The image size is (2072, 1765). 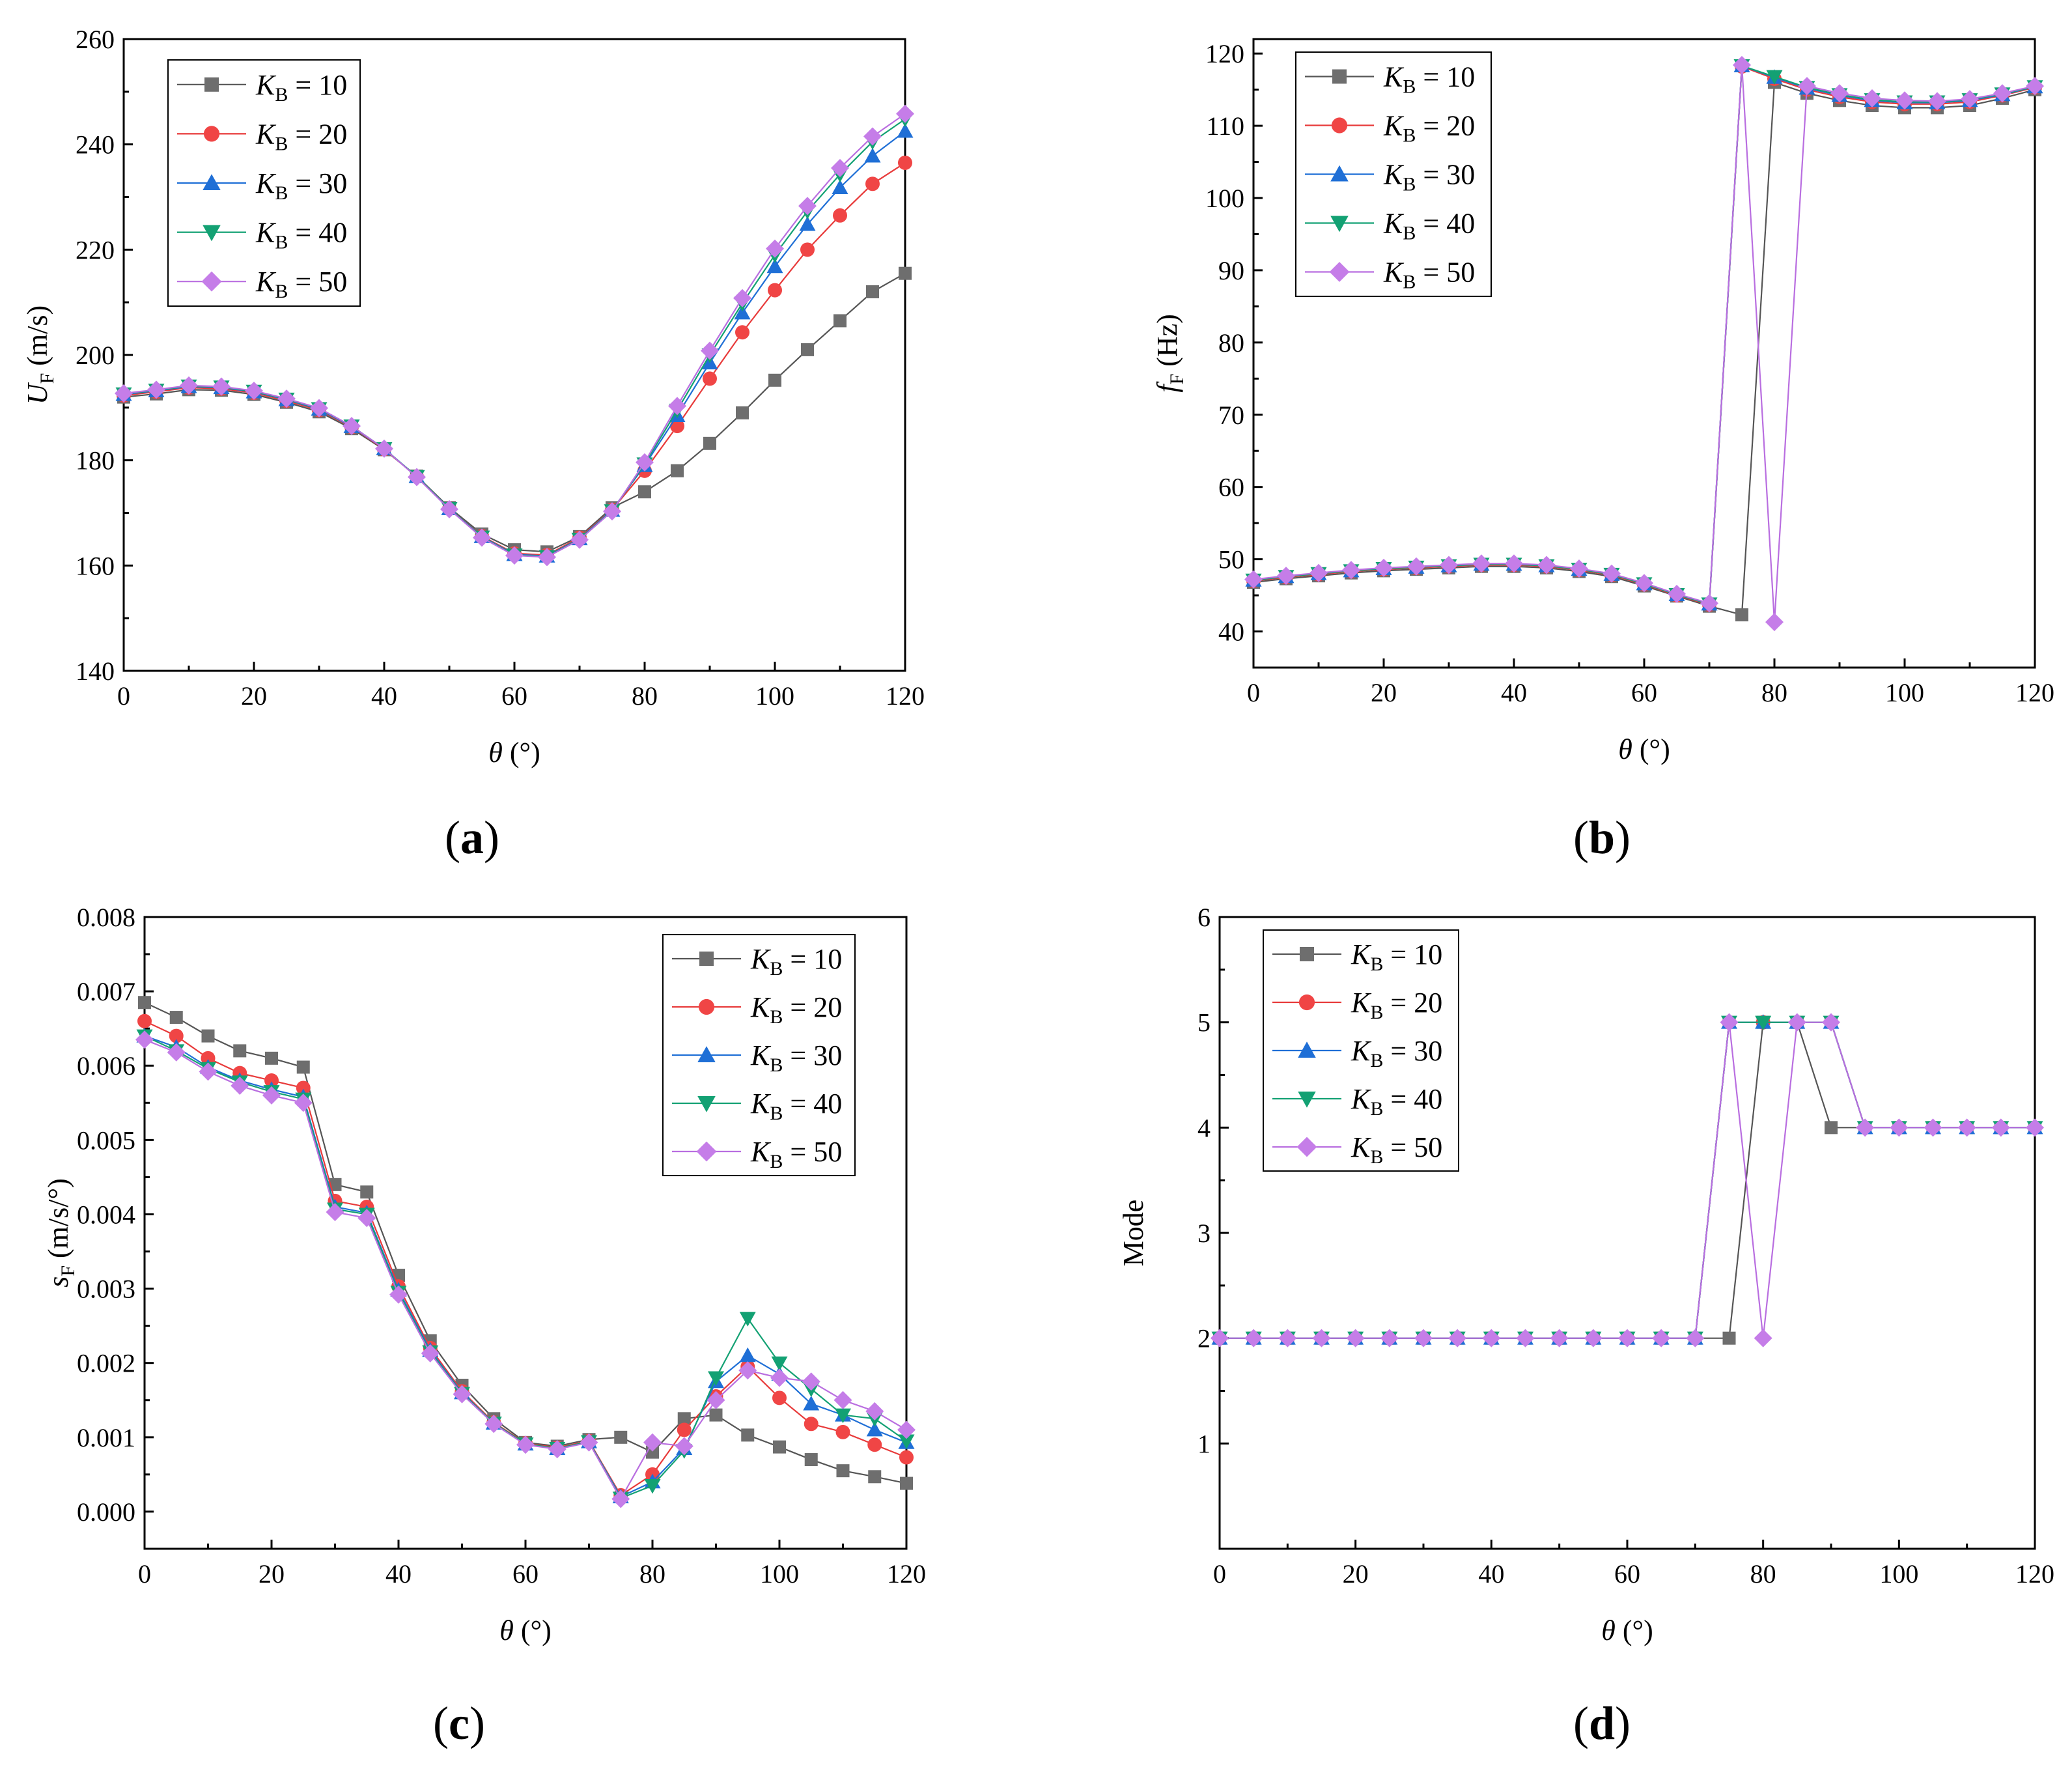 What do you see at coordinates (96, 671) in the screenshot?
I see `y-tick-label: 140` at bounding box center [96, 671].